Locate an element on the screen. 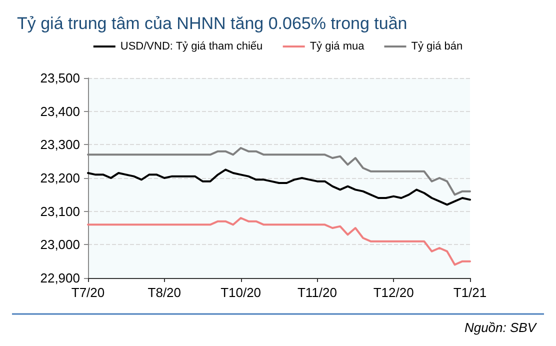 The height and width of the screenshot is (346, 556). y-tick-label: 23,100 is located at coordinates (60, 211).